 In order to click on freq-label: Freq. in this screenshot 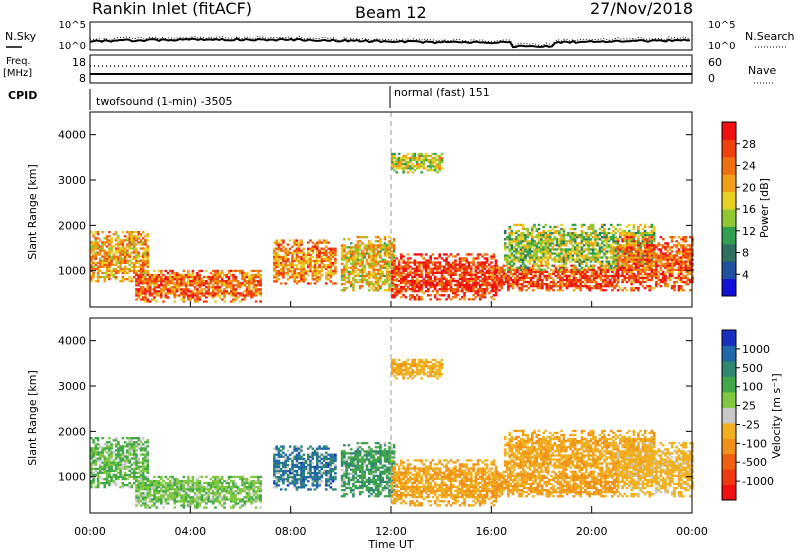, I will do `click(18, 61)`.